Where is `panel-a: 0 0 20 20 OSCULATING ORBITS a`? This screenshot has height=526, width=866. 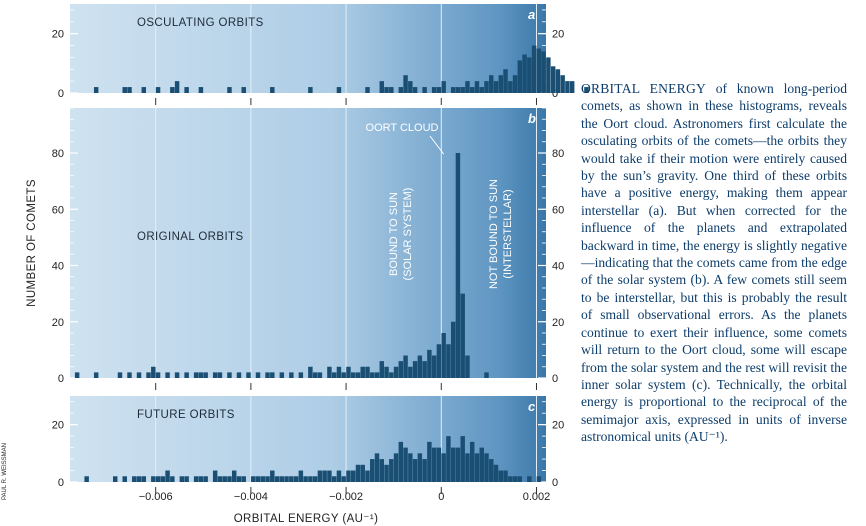 panel-a: 0 0 20 20 OSCULATING ORBITS a is located at coordinates (320, 54).